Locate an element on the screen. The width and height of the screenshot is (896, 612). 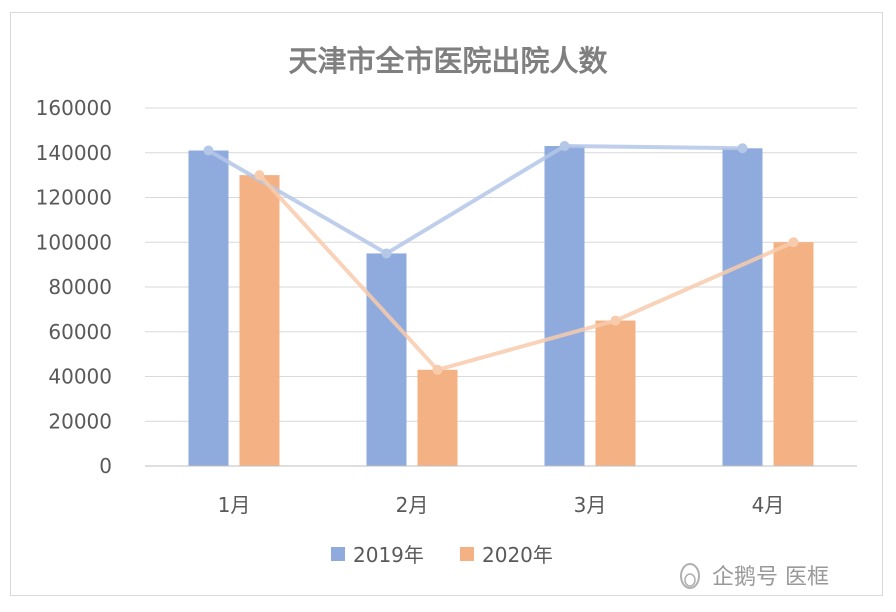
y-tick-label: 140000 is located at coordinates (74, 153).